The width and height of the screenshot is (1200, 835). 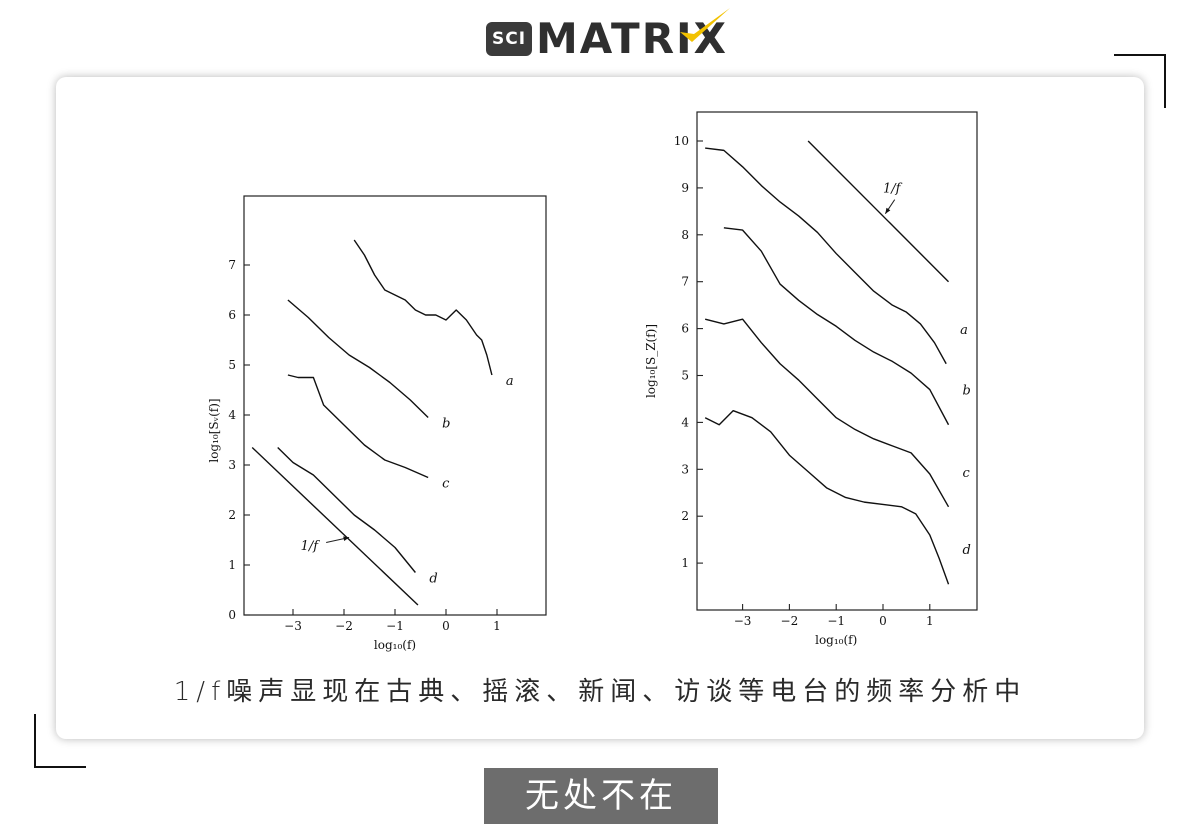 I want to click on y-tick-label: 0, so click(x=232, y=615).